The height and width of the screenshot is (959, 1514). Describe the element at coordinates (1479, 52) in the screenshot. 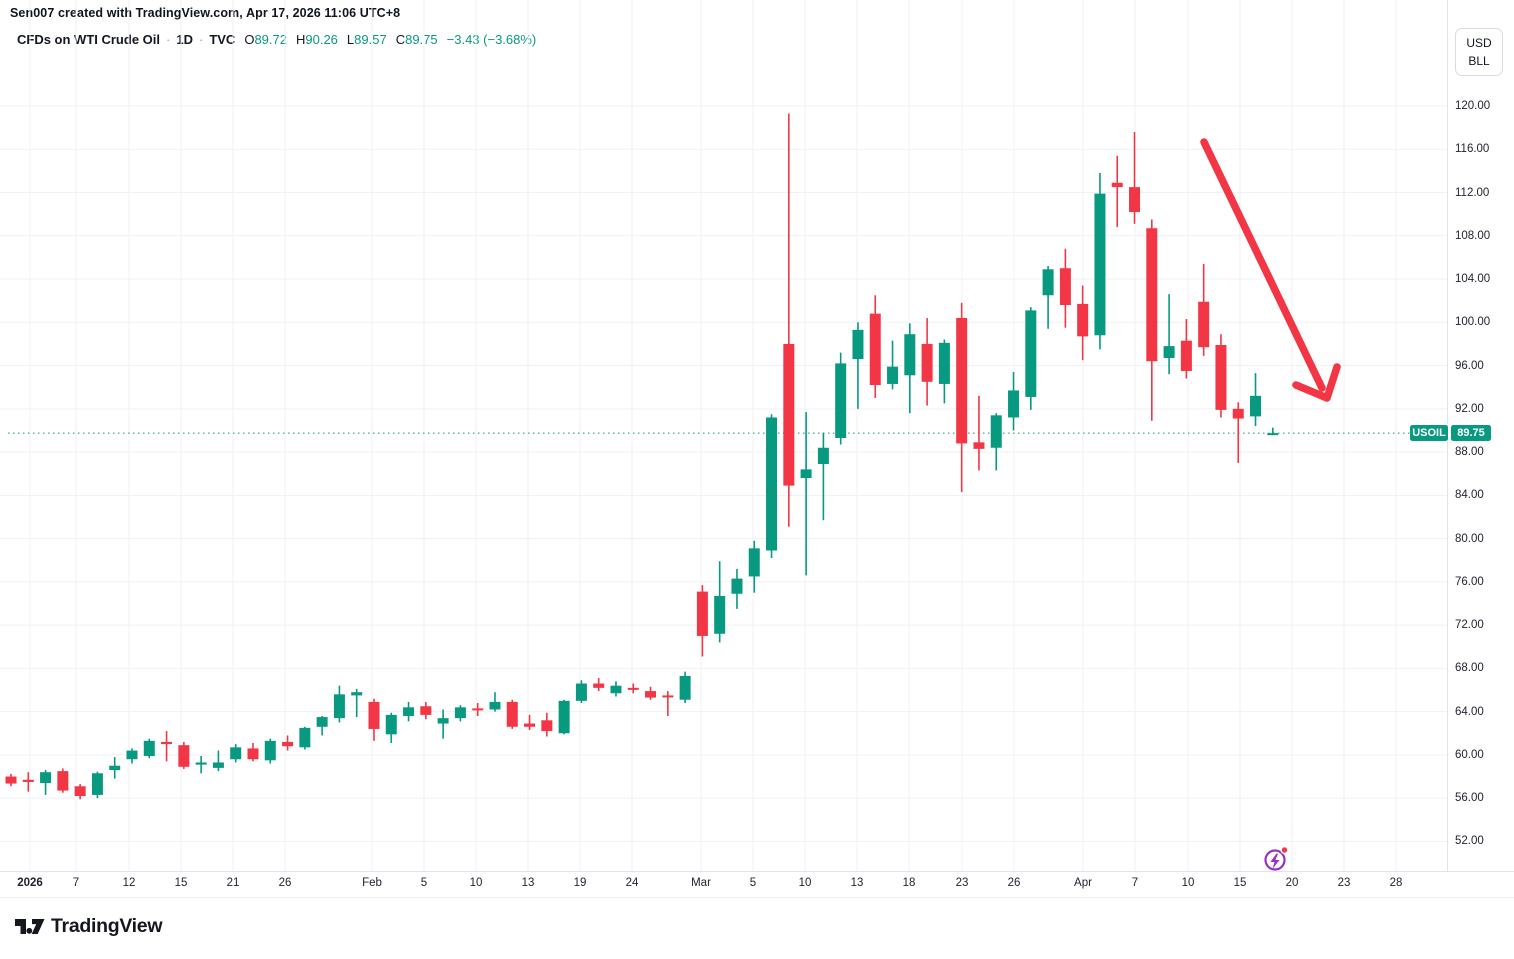

I see `axis-unit-toggle: USD BLL` at that location.